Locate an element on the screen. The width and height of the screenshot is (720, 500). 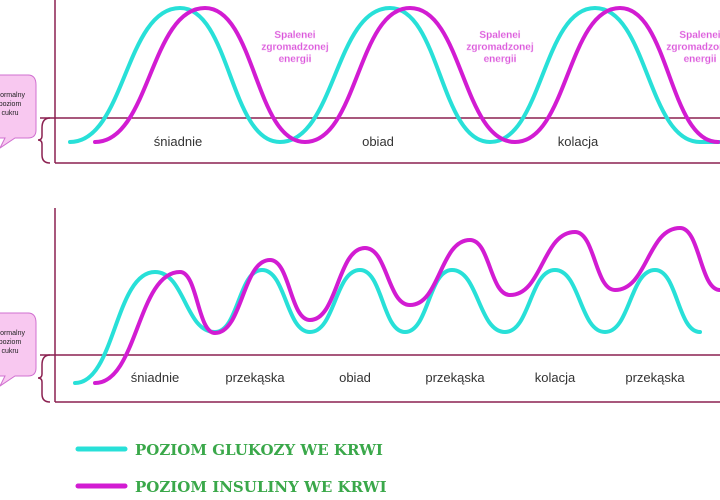
legend-label: POZIOM GLUKOZY WE KRWI is located at coordinates (259, 450).